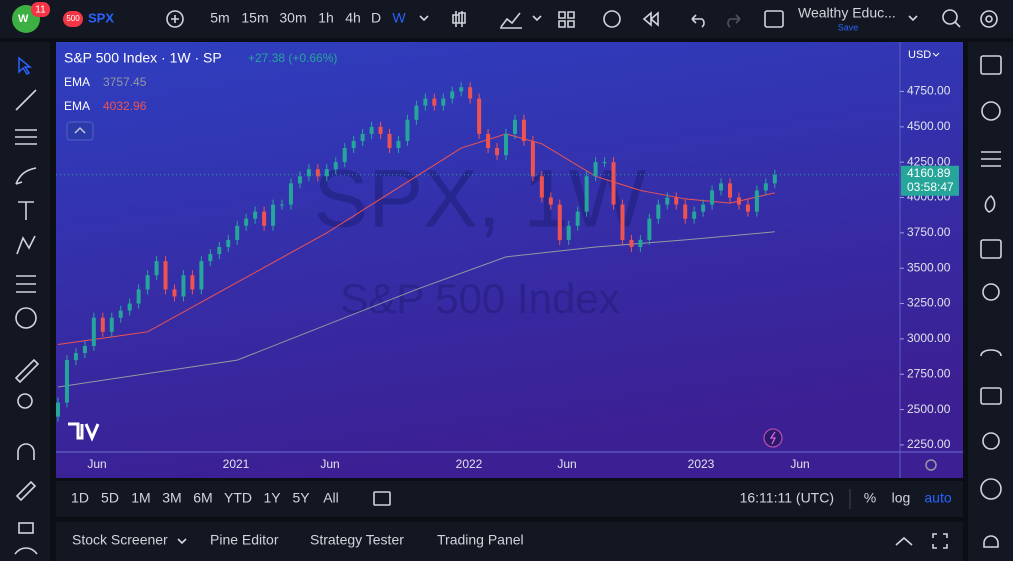 The height and width of the screenshot is (561, 1013). Describe the element at coordinates (26, 210) in the screenshot. I see `text-tool` at that location.